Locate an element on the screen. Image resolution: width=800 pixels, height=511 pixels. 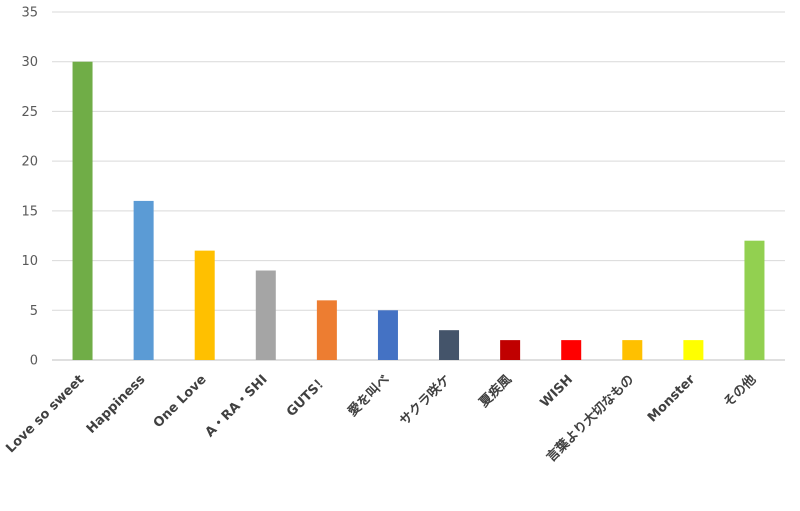
x-tick-label: One Love is located at coordinates (180, 401).